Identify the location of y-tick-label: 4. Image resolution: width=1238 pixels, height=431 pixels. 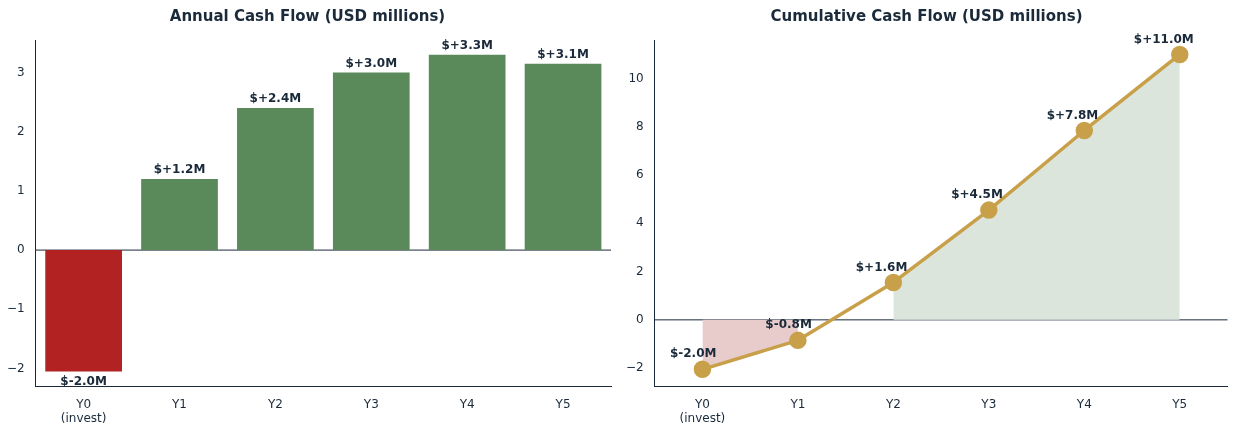
(640, 222).